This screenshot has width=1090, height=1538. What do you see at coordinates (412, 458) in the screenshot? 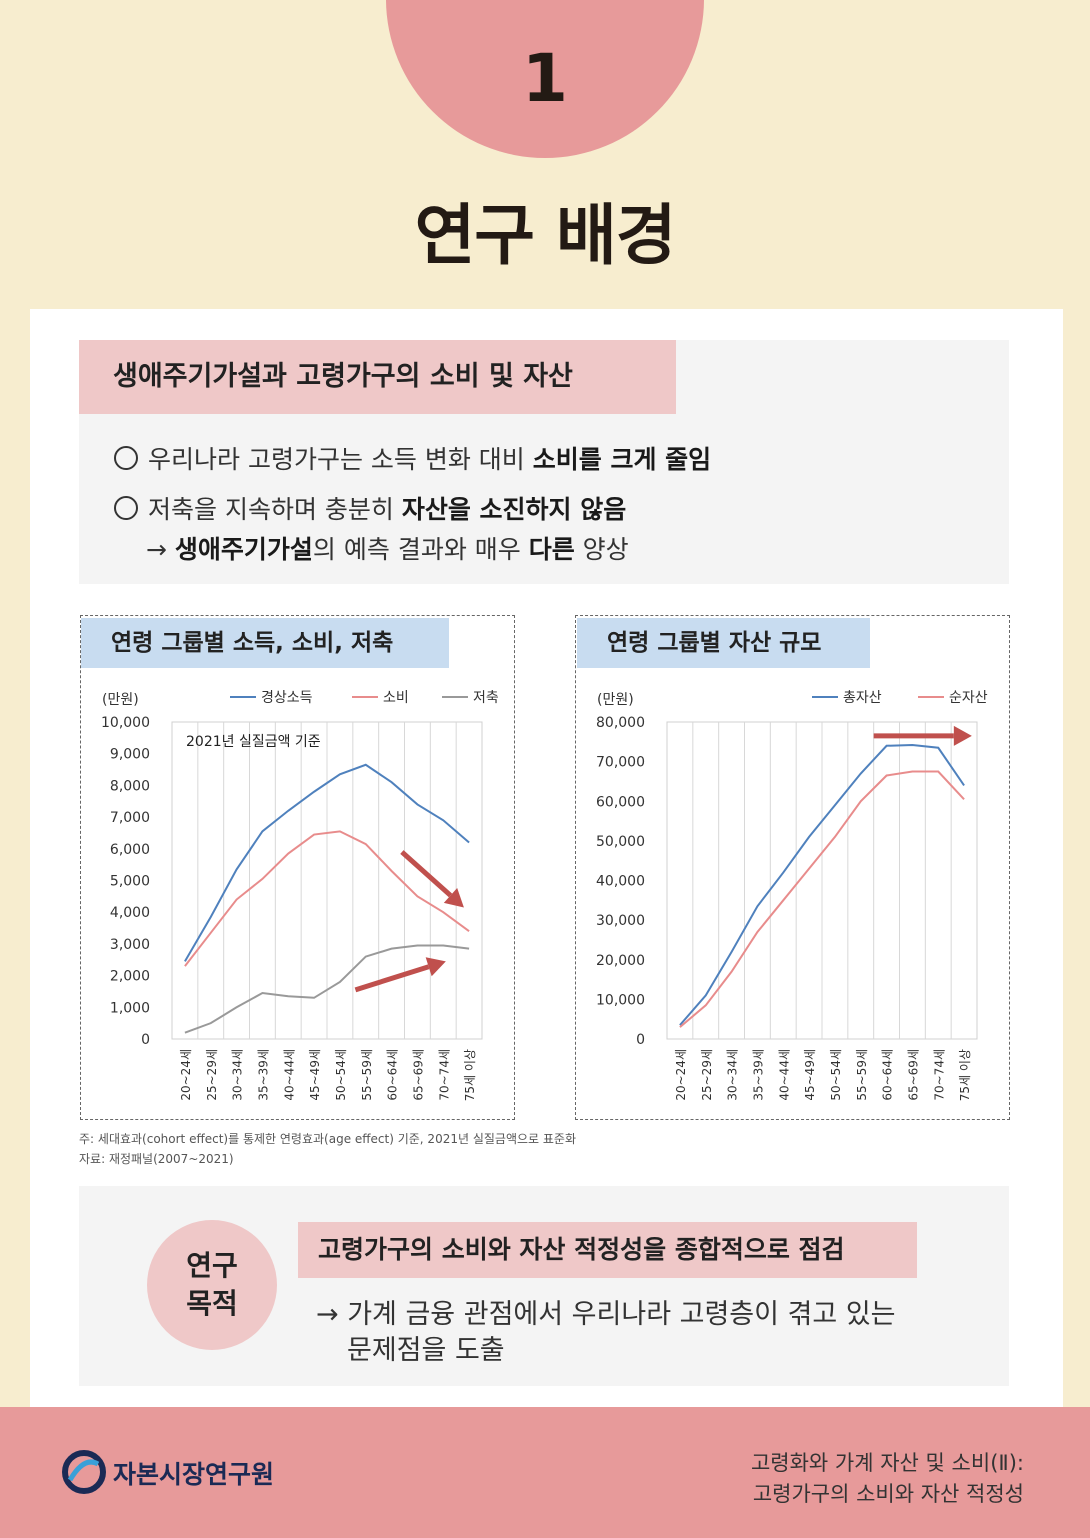
I see `background-bullet-1: 우리나라 고령가구는 소득 변화 대비 소비를 크게 줄임` at bounding box center [412, 458].